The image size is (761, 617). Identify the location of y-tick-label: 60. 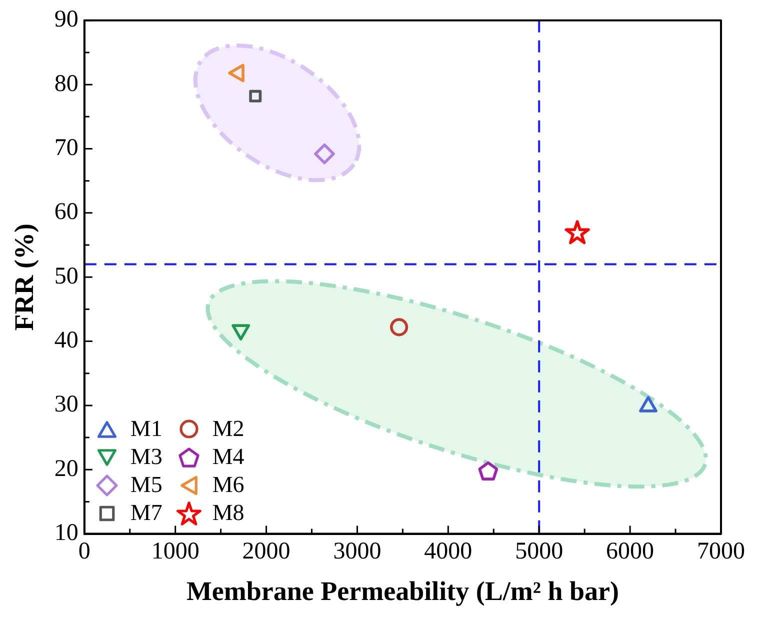
(66, 212).